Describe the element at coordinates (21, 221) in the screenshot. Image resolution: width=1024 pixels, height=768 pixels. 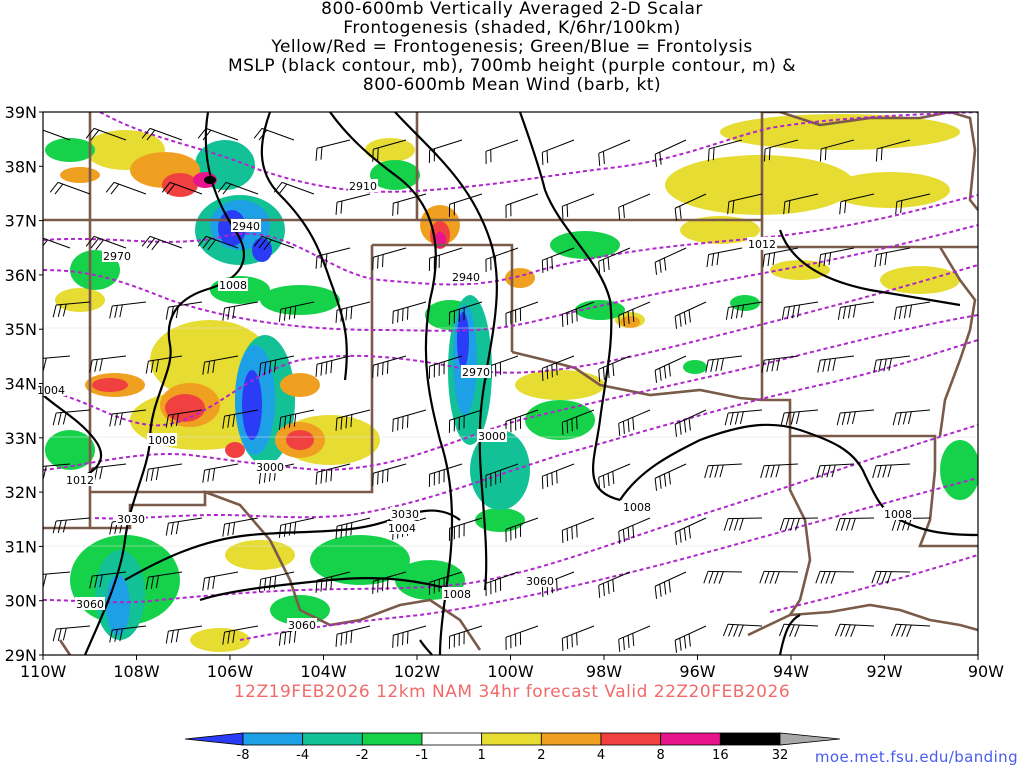
I see `lat-label: 37N` at that location.